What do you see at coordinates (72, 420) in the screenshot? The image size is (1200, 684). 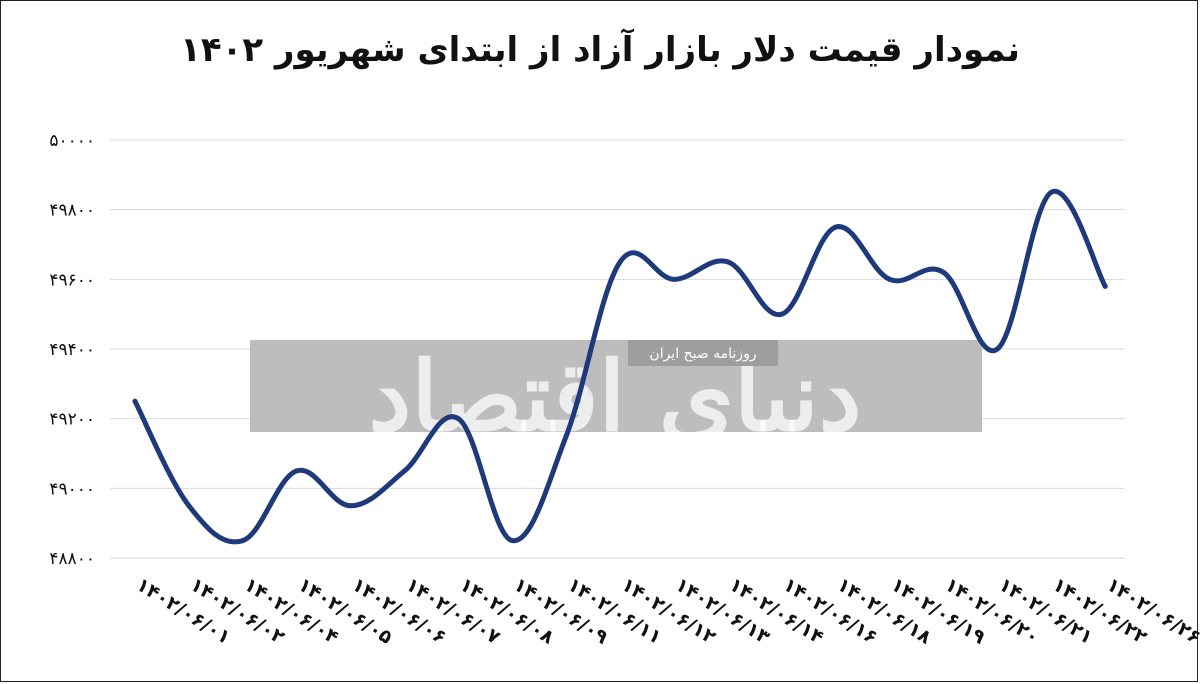 I see `y-tick-label: ۴۹۲۰۰` at bounding box center [72, 420].